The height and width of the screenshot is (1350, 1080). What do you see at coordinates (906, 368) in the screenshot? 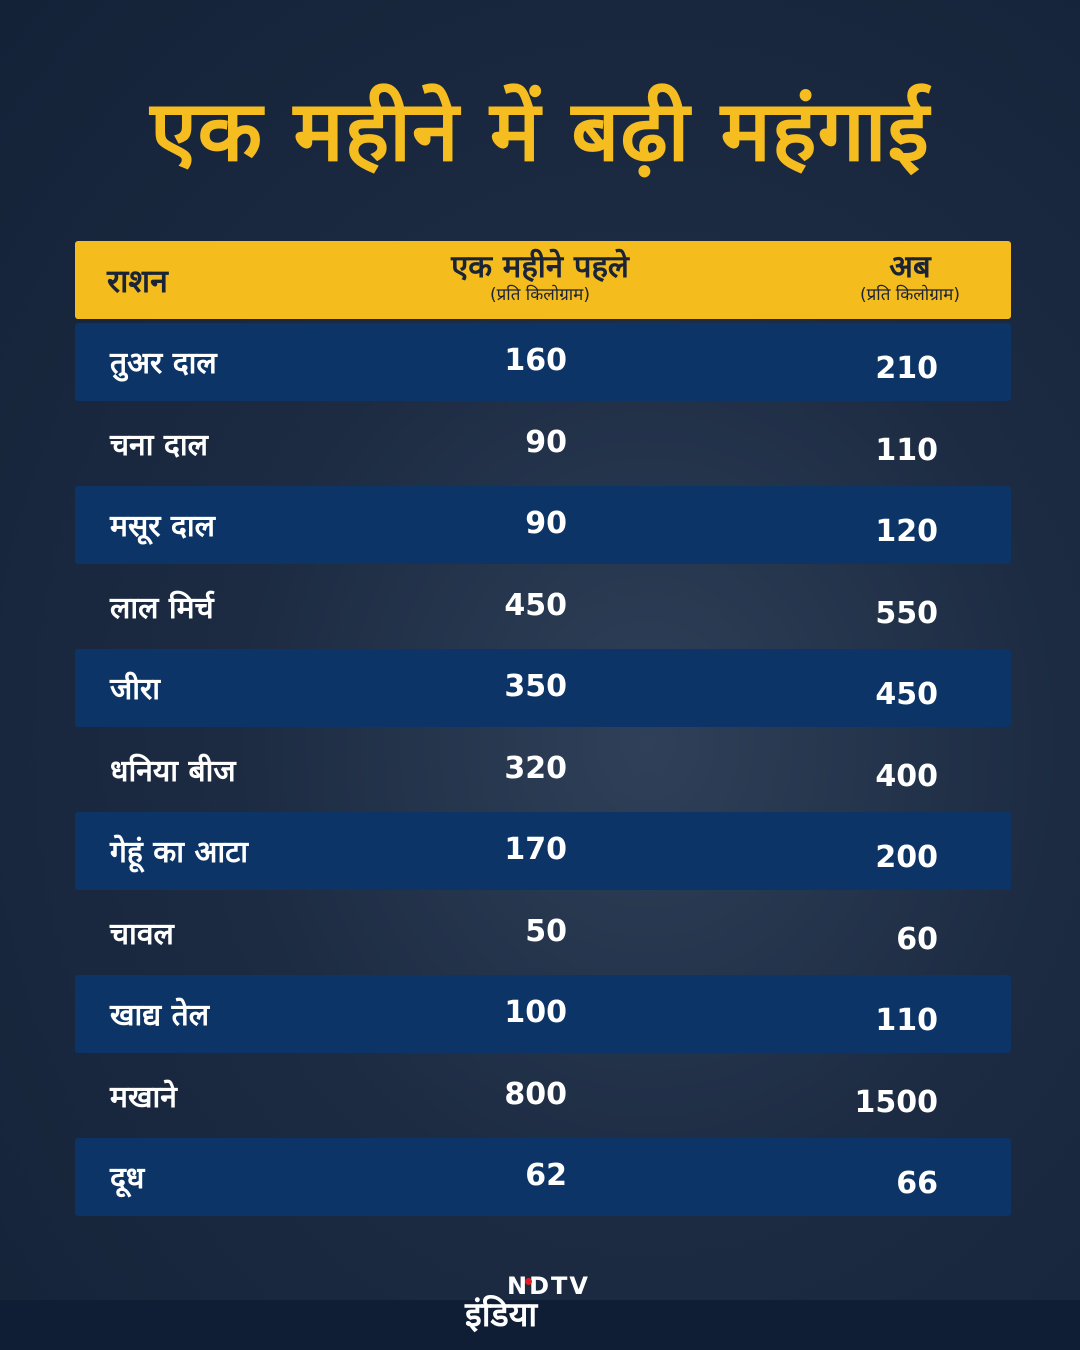
I see `row-now-value: 210` at bounding box center [906, 368].